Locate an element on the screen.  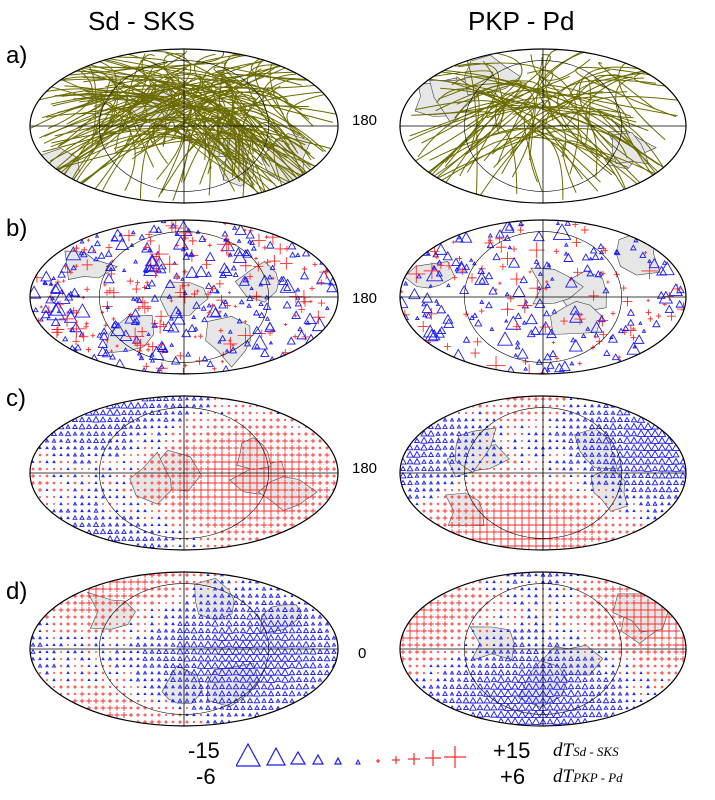
legend-var-sub-sd: Sd - SKS is located at coordinates (596, 751).